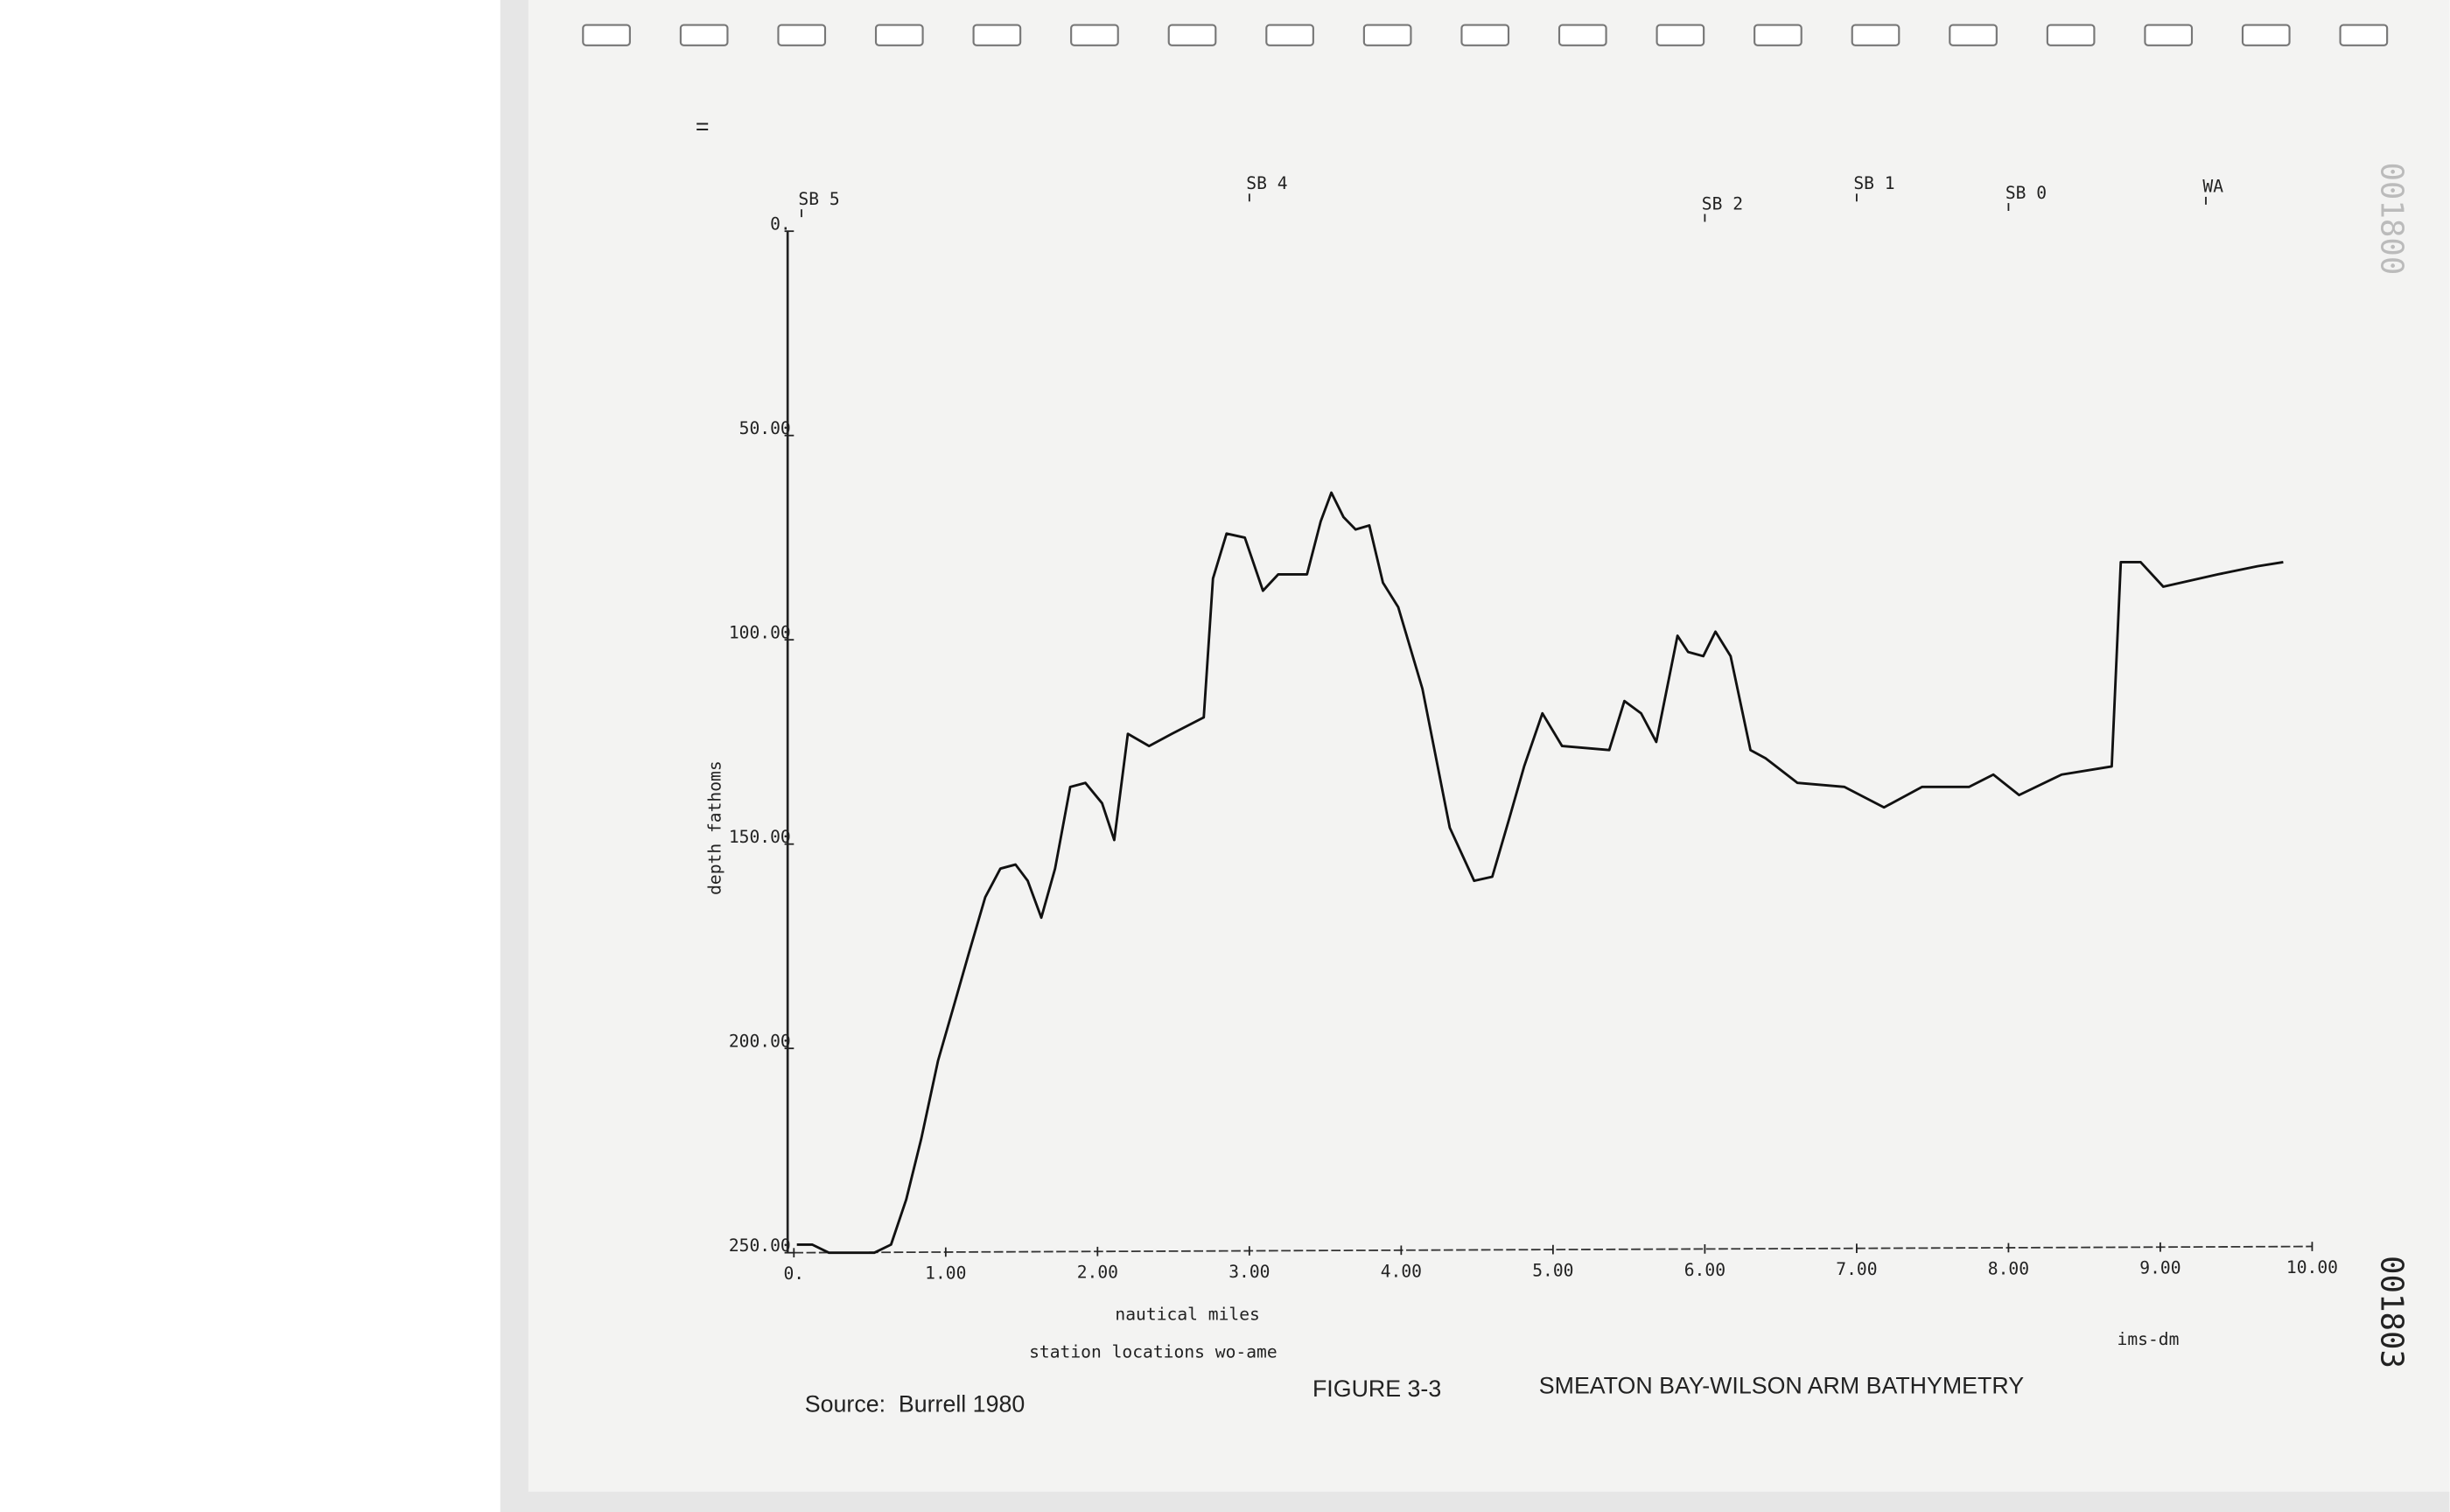 The height and width of the screenshot is (1512, 2450). Describe the element at coordinates (1705, 1270) in the screenshot. I see `x-tick-label: 6.00` at that location.